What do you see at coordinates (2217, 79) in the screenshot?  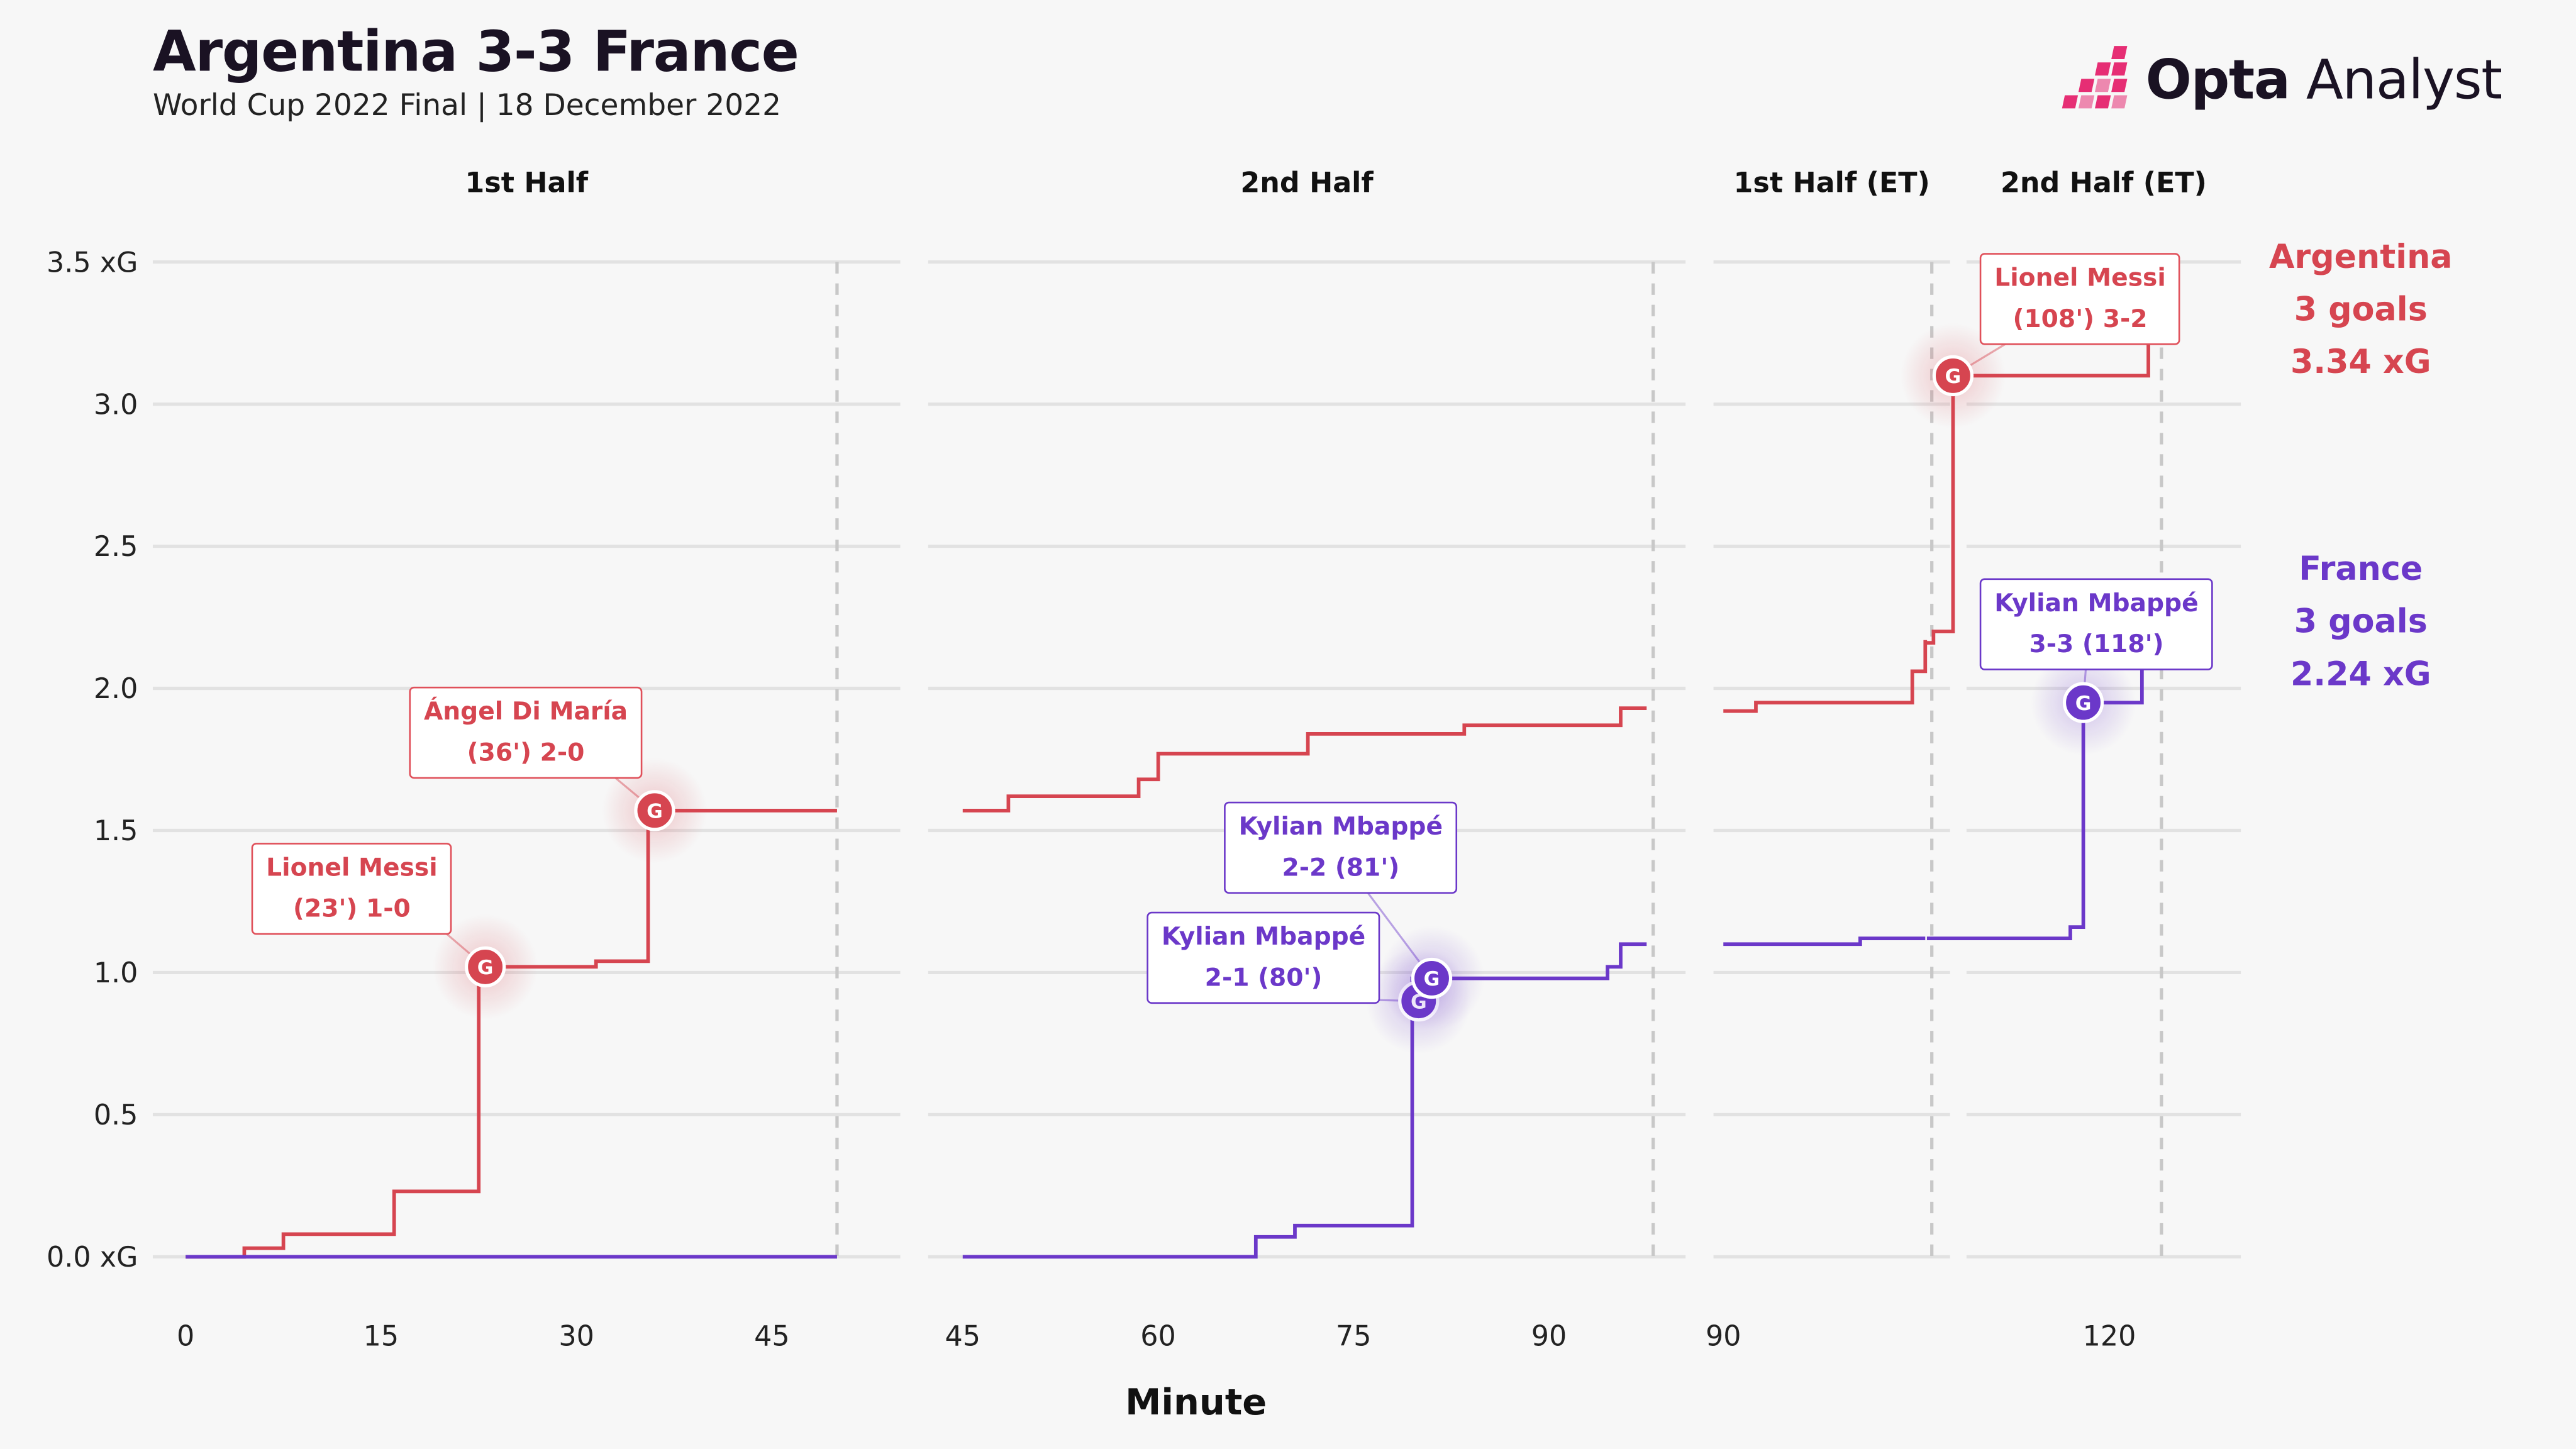 I see `logo-text-bold: Opta` at bounding box center [2217, 79].